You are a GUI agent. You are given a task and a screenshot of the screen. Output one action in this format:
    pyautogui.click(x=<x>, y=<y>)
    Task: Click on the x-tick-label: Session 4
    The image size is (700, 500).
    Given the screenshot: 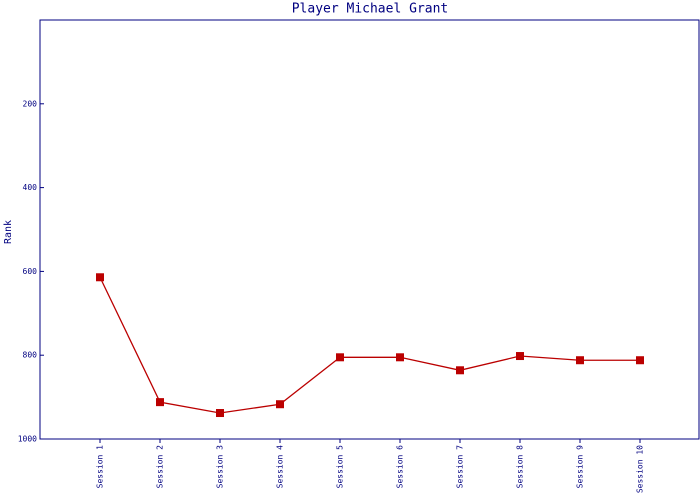 What is the action you would take?
    pyautogui.click(x=280, y=467)
    